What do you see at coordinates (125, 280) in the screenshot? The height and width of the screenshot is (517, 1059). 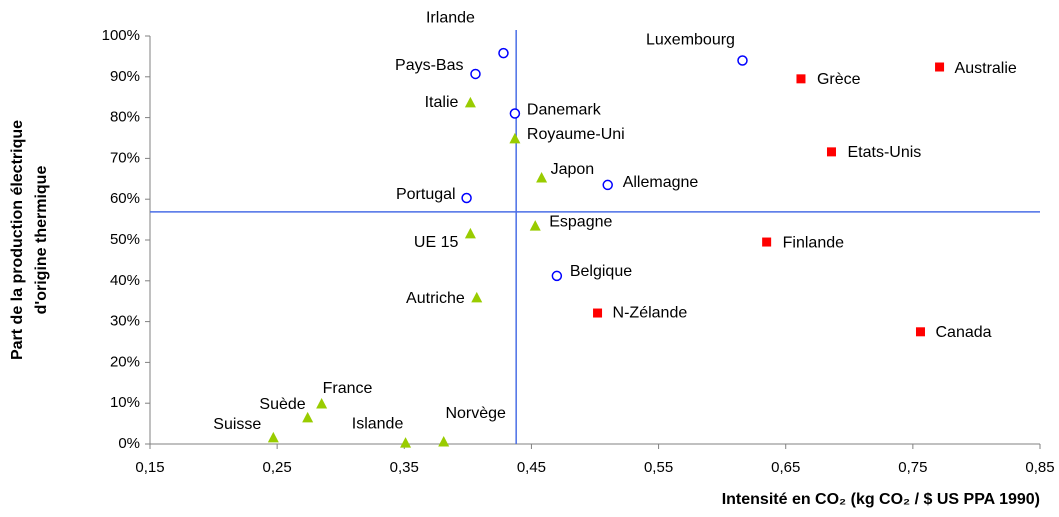 I see `y-tick-label: 40%` at bounding box center [125, 280].